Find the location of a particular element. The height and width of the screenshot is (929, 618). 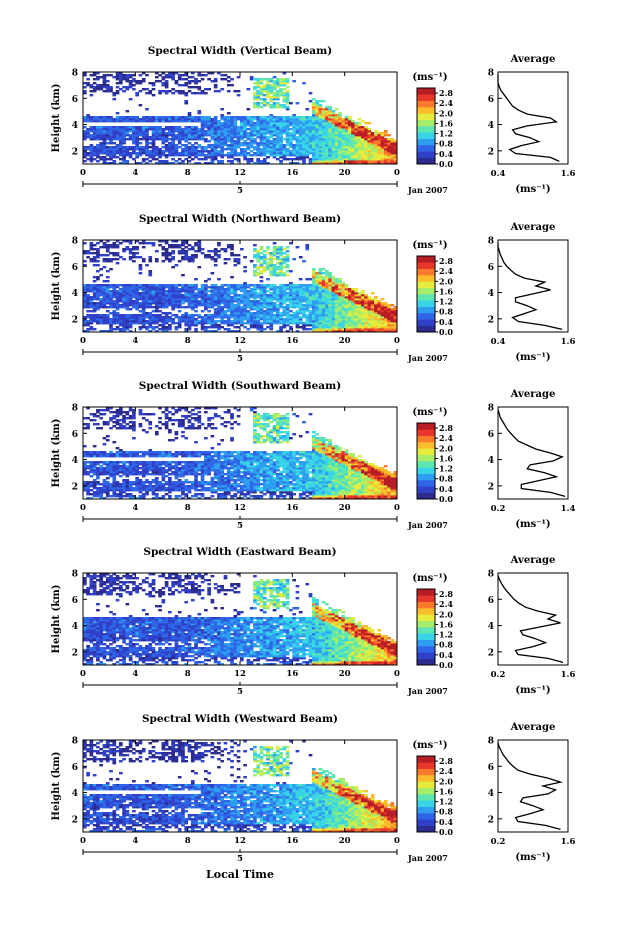

profile-x-tick-label: 1.6 is located at coordinates (568, 342).